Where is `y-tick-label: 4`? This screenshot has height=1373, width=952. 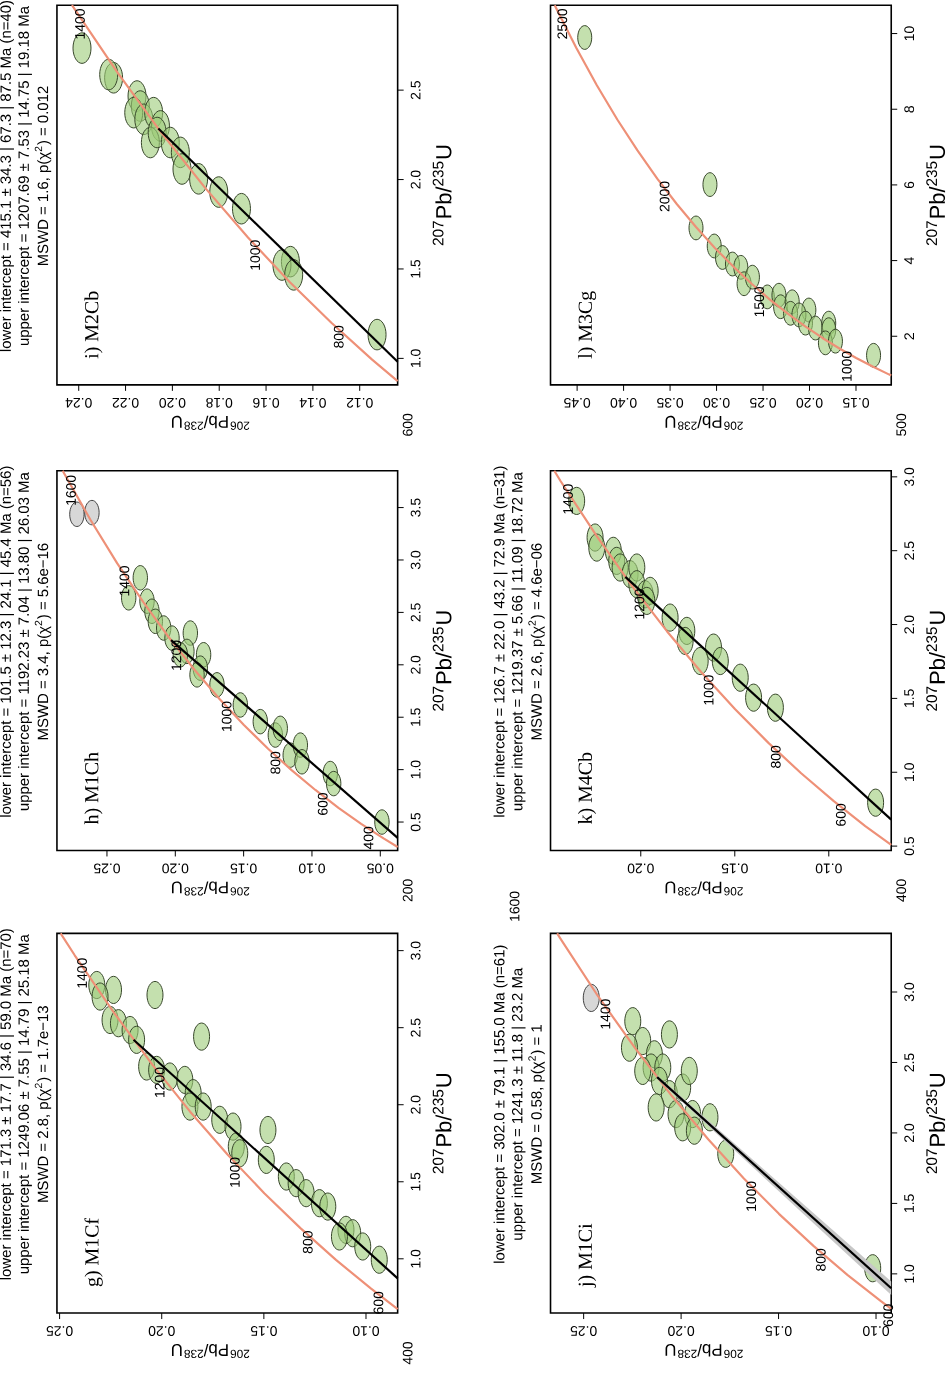 y-tick-label: 4 is located at coordinates (909, 261).